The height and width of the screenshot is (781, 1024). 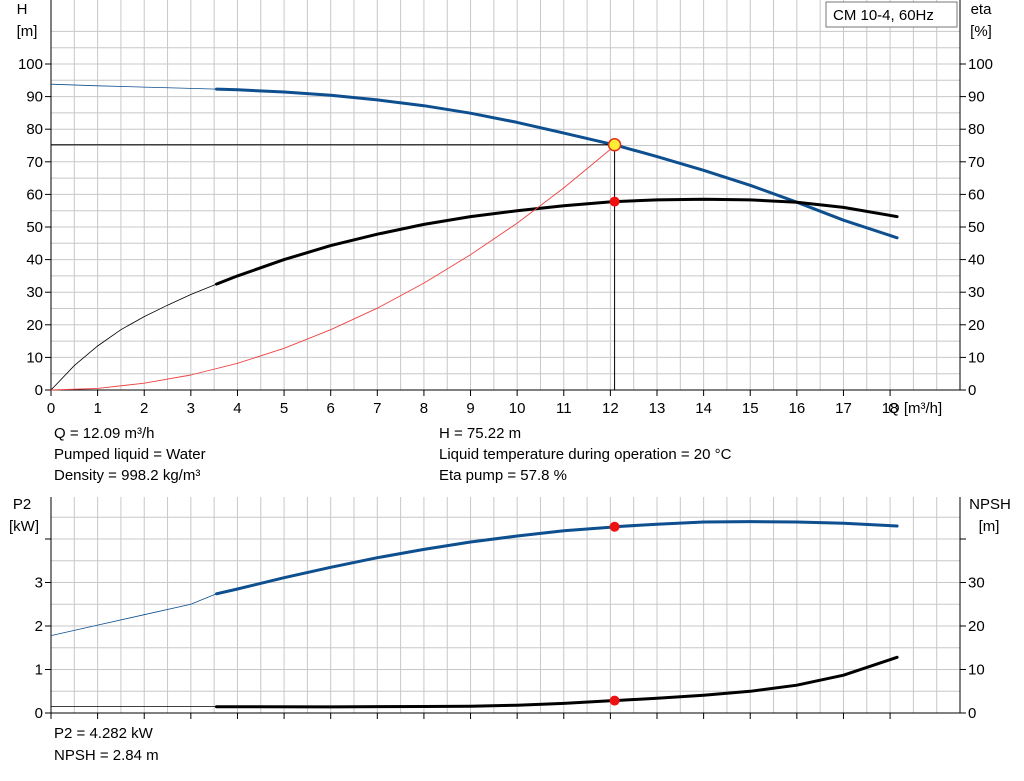 What do you see at coordinates (980, 64) in the screenshot?
I see `top-right-tick-label: 100` at bounding box center [980, 64].